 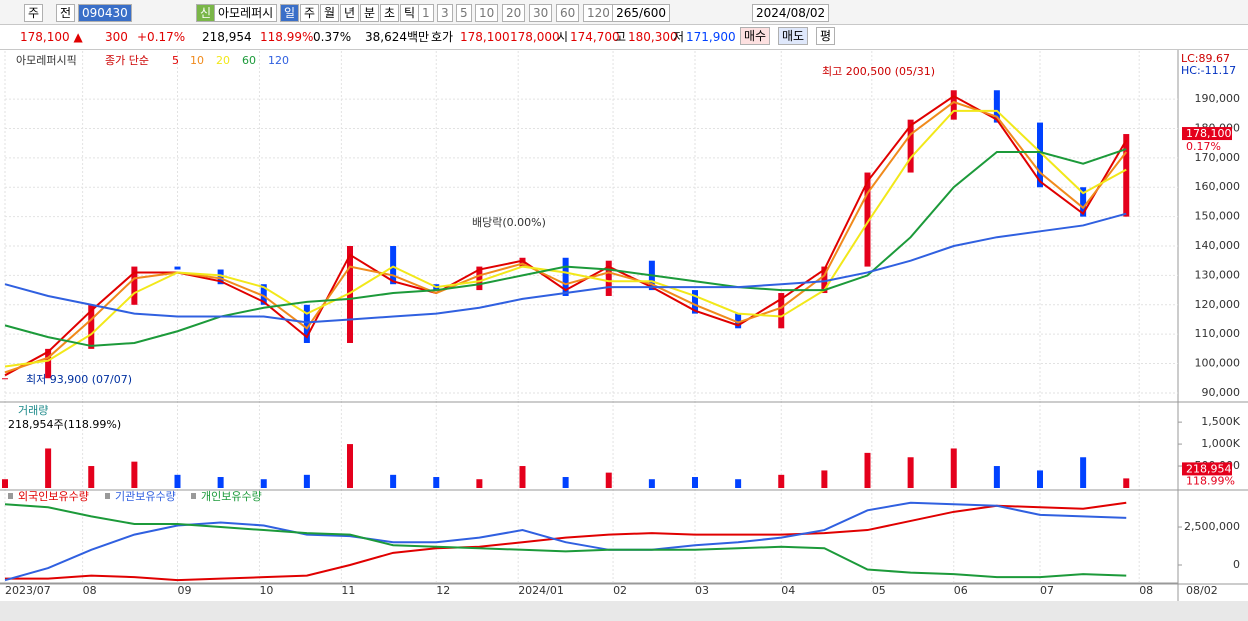 I want to click on interval-button: 1, so click(x=426, y=13).